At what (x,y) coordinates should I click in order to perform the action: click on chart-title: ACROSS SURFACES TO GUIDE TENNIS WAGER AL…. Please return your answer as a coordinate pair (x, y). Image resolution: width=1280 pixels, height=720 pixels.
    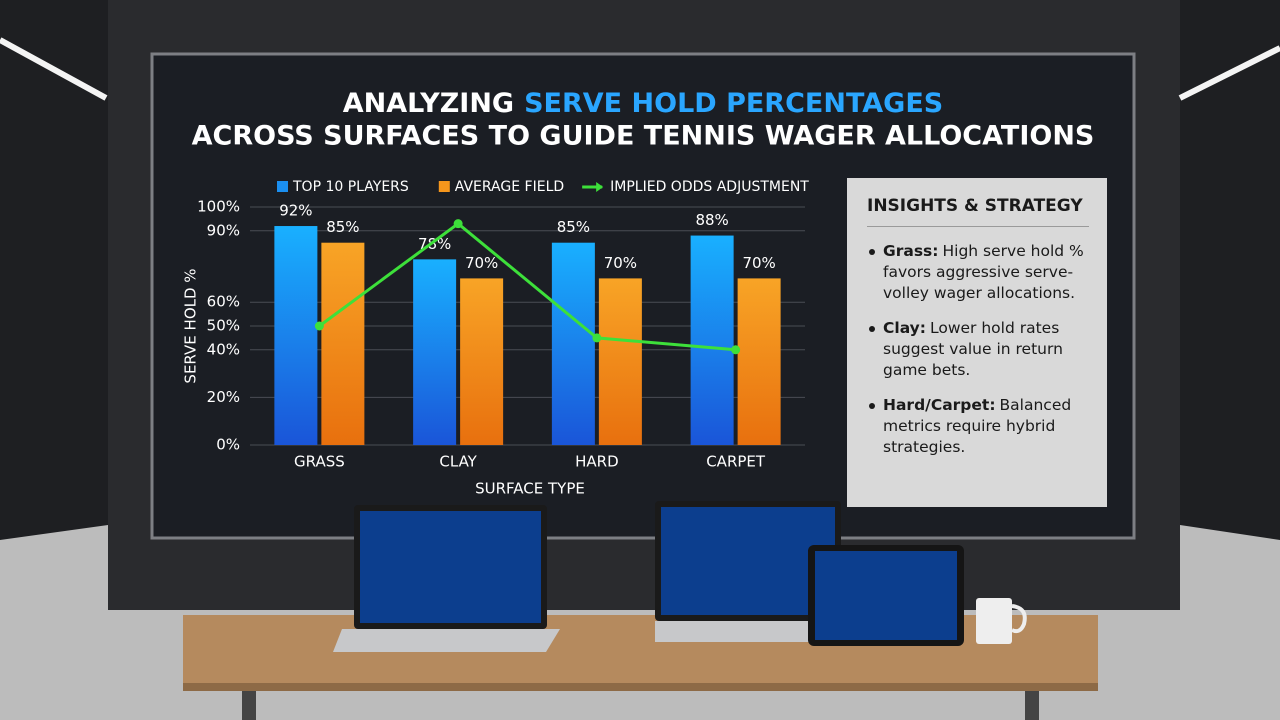
    Looking at the image, I should click on (643, 136).